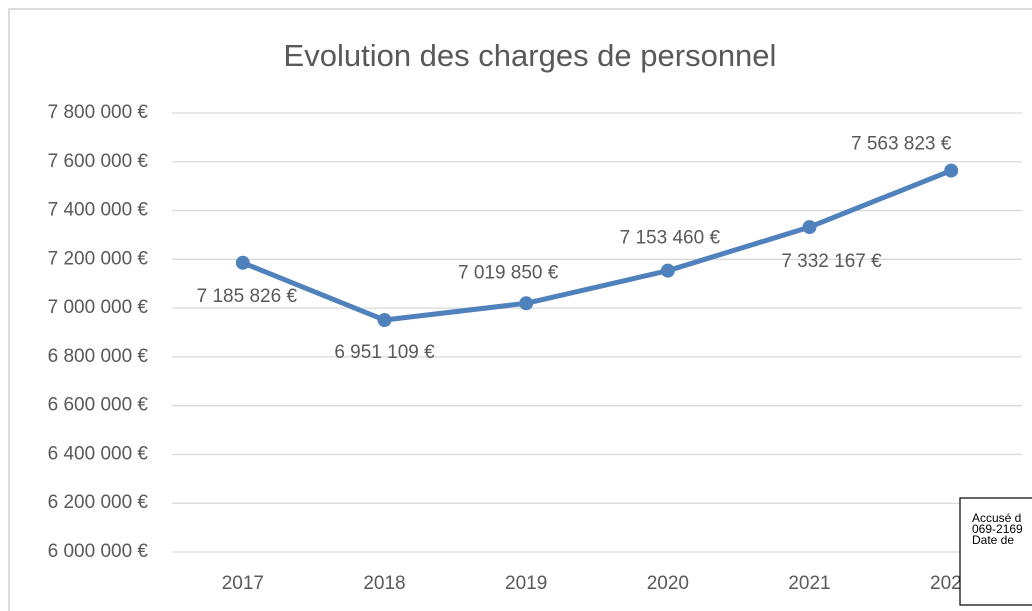 The height and width of the screenshot is (611, 1032). What do you see at coordinates (98, 502) in the screenshot?
I see `y-tick-label: 6 200 000 €` at bounding box center [98, 502].